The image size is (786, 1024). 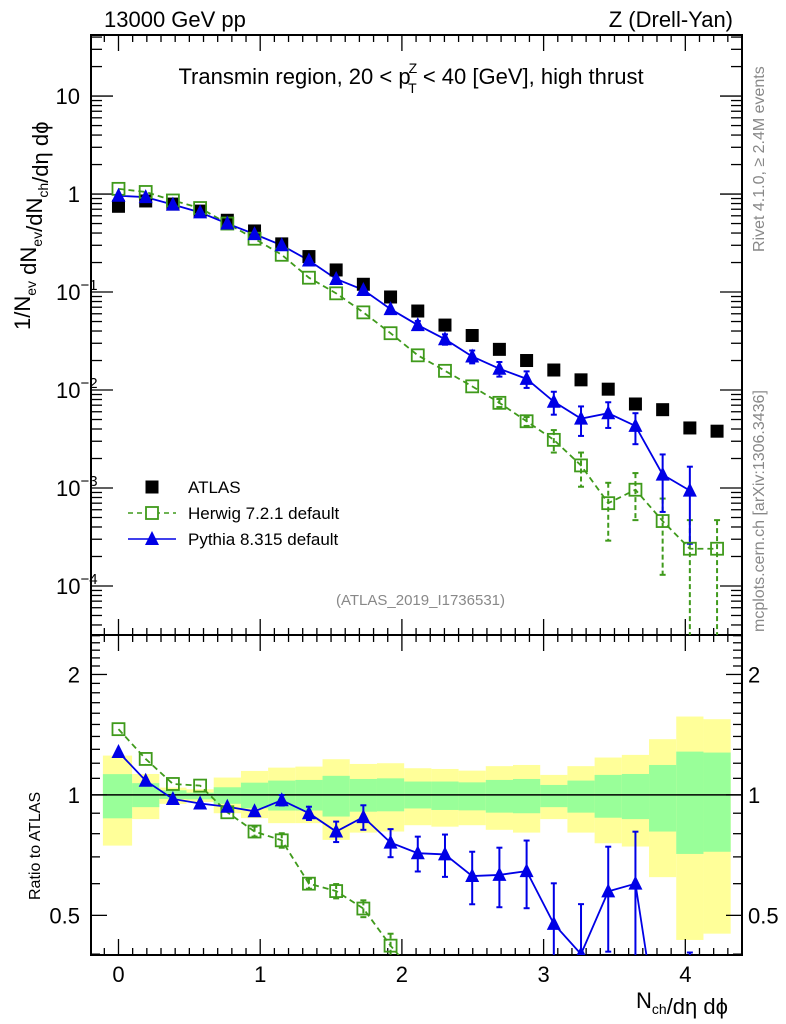 What do you see at coordinates (382, 853) in the screenshot?
I see `pythia-ratio-line` at bounding box center [382, 853].